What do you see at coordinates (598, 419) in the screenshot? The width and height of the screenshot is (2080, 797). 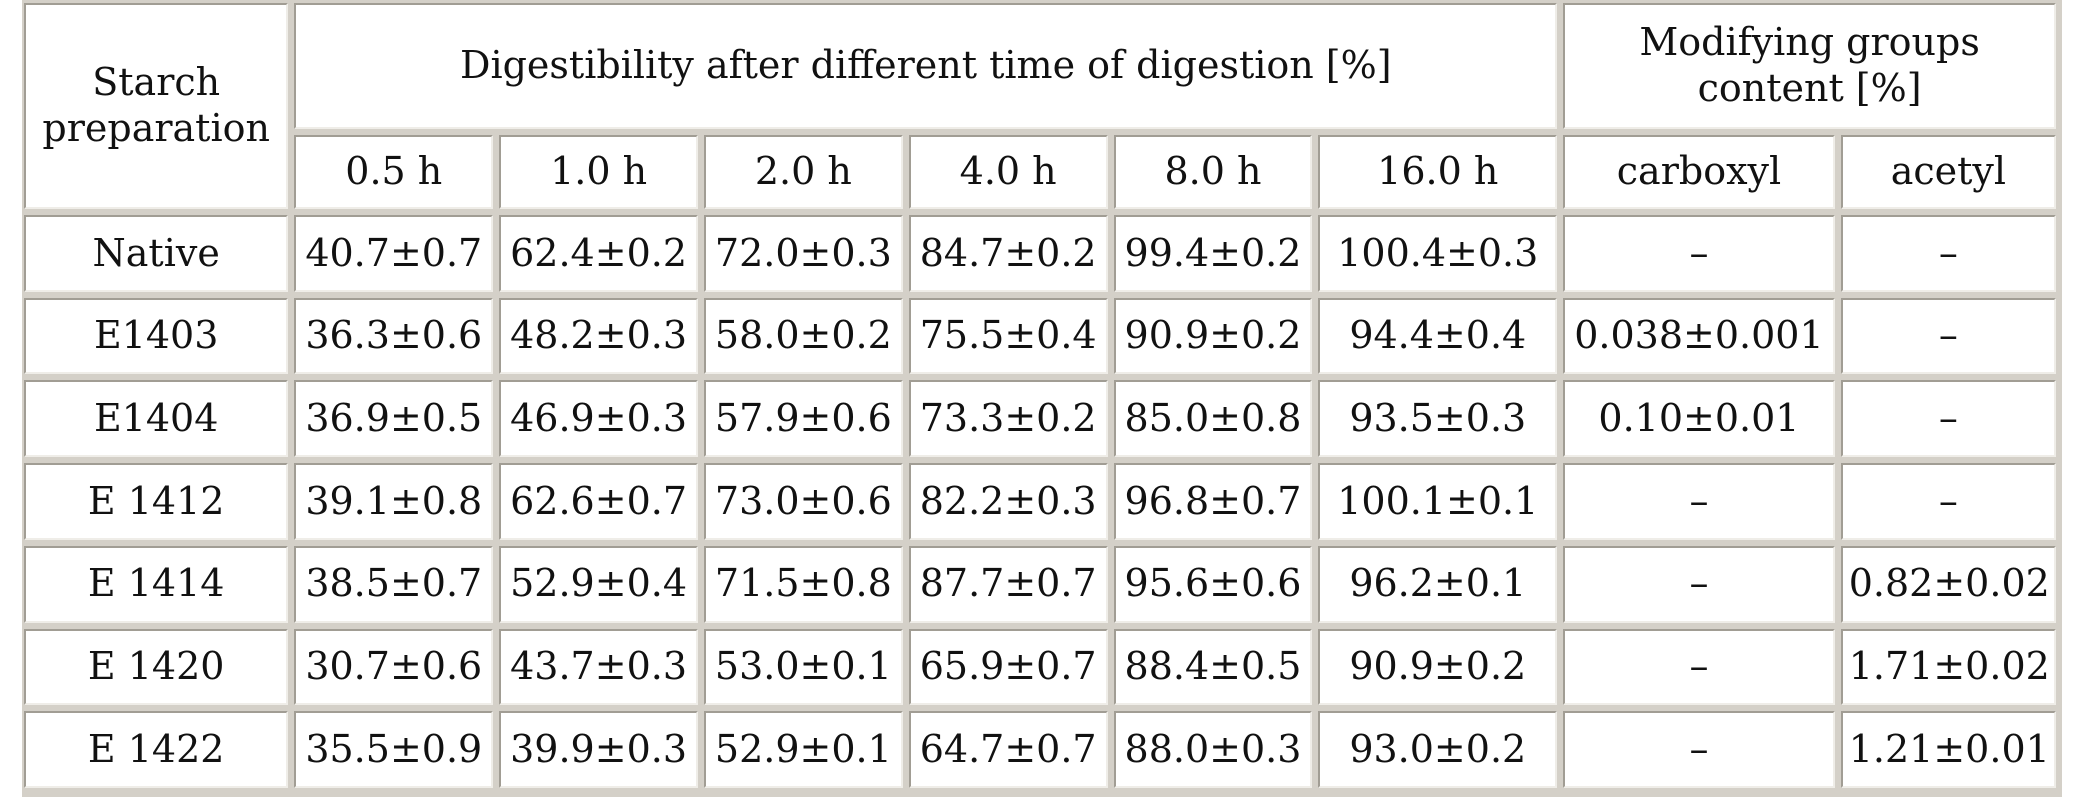 I see `table-cell: 46.9±0.3` at bounding box center [598, 419].